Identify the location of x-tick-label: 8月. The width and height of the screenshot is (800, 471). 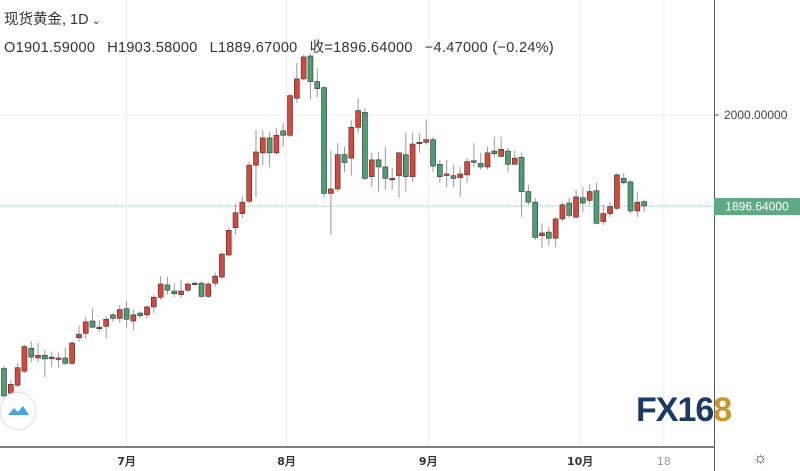
(286, 461).